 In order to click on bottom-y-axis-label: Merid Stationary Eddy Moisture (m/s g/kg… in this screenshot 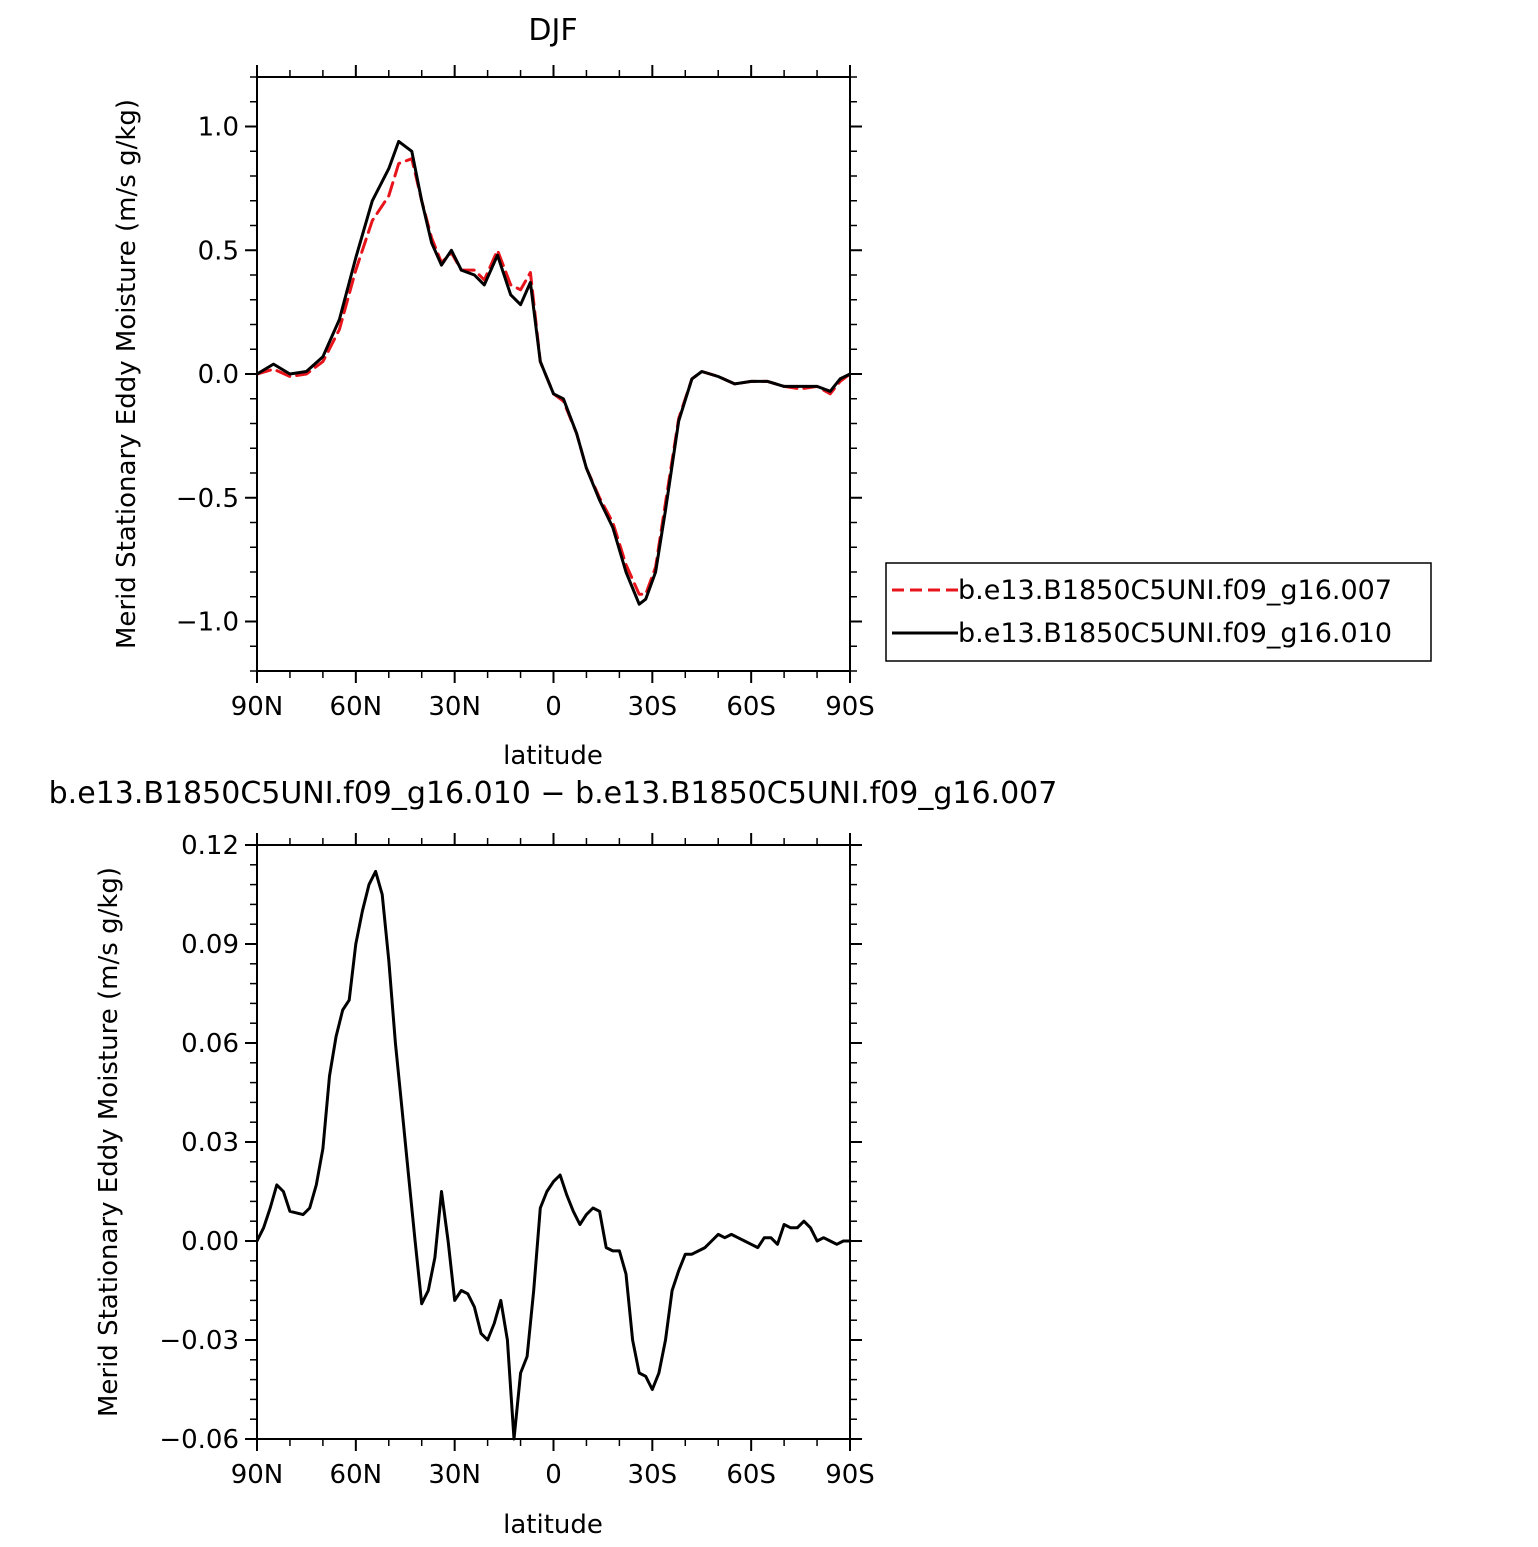, I will do `click(109, 1142)`.